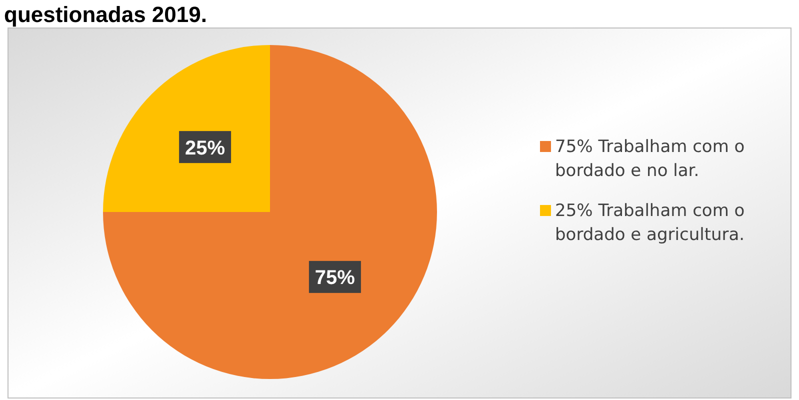 The width and height of the screenshot is (799, 400). I want to click on pie-slice, so click(186, 128).